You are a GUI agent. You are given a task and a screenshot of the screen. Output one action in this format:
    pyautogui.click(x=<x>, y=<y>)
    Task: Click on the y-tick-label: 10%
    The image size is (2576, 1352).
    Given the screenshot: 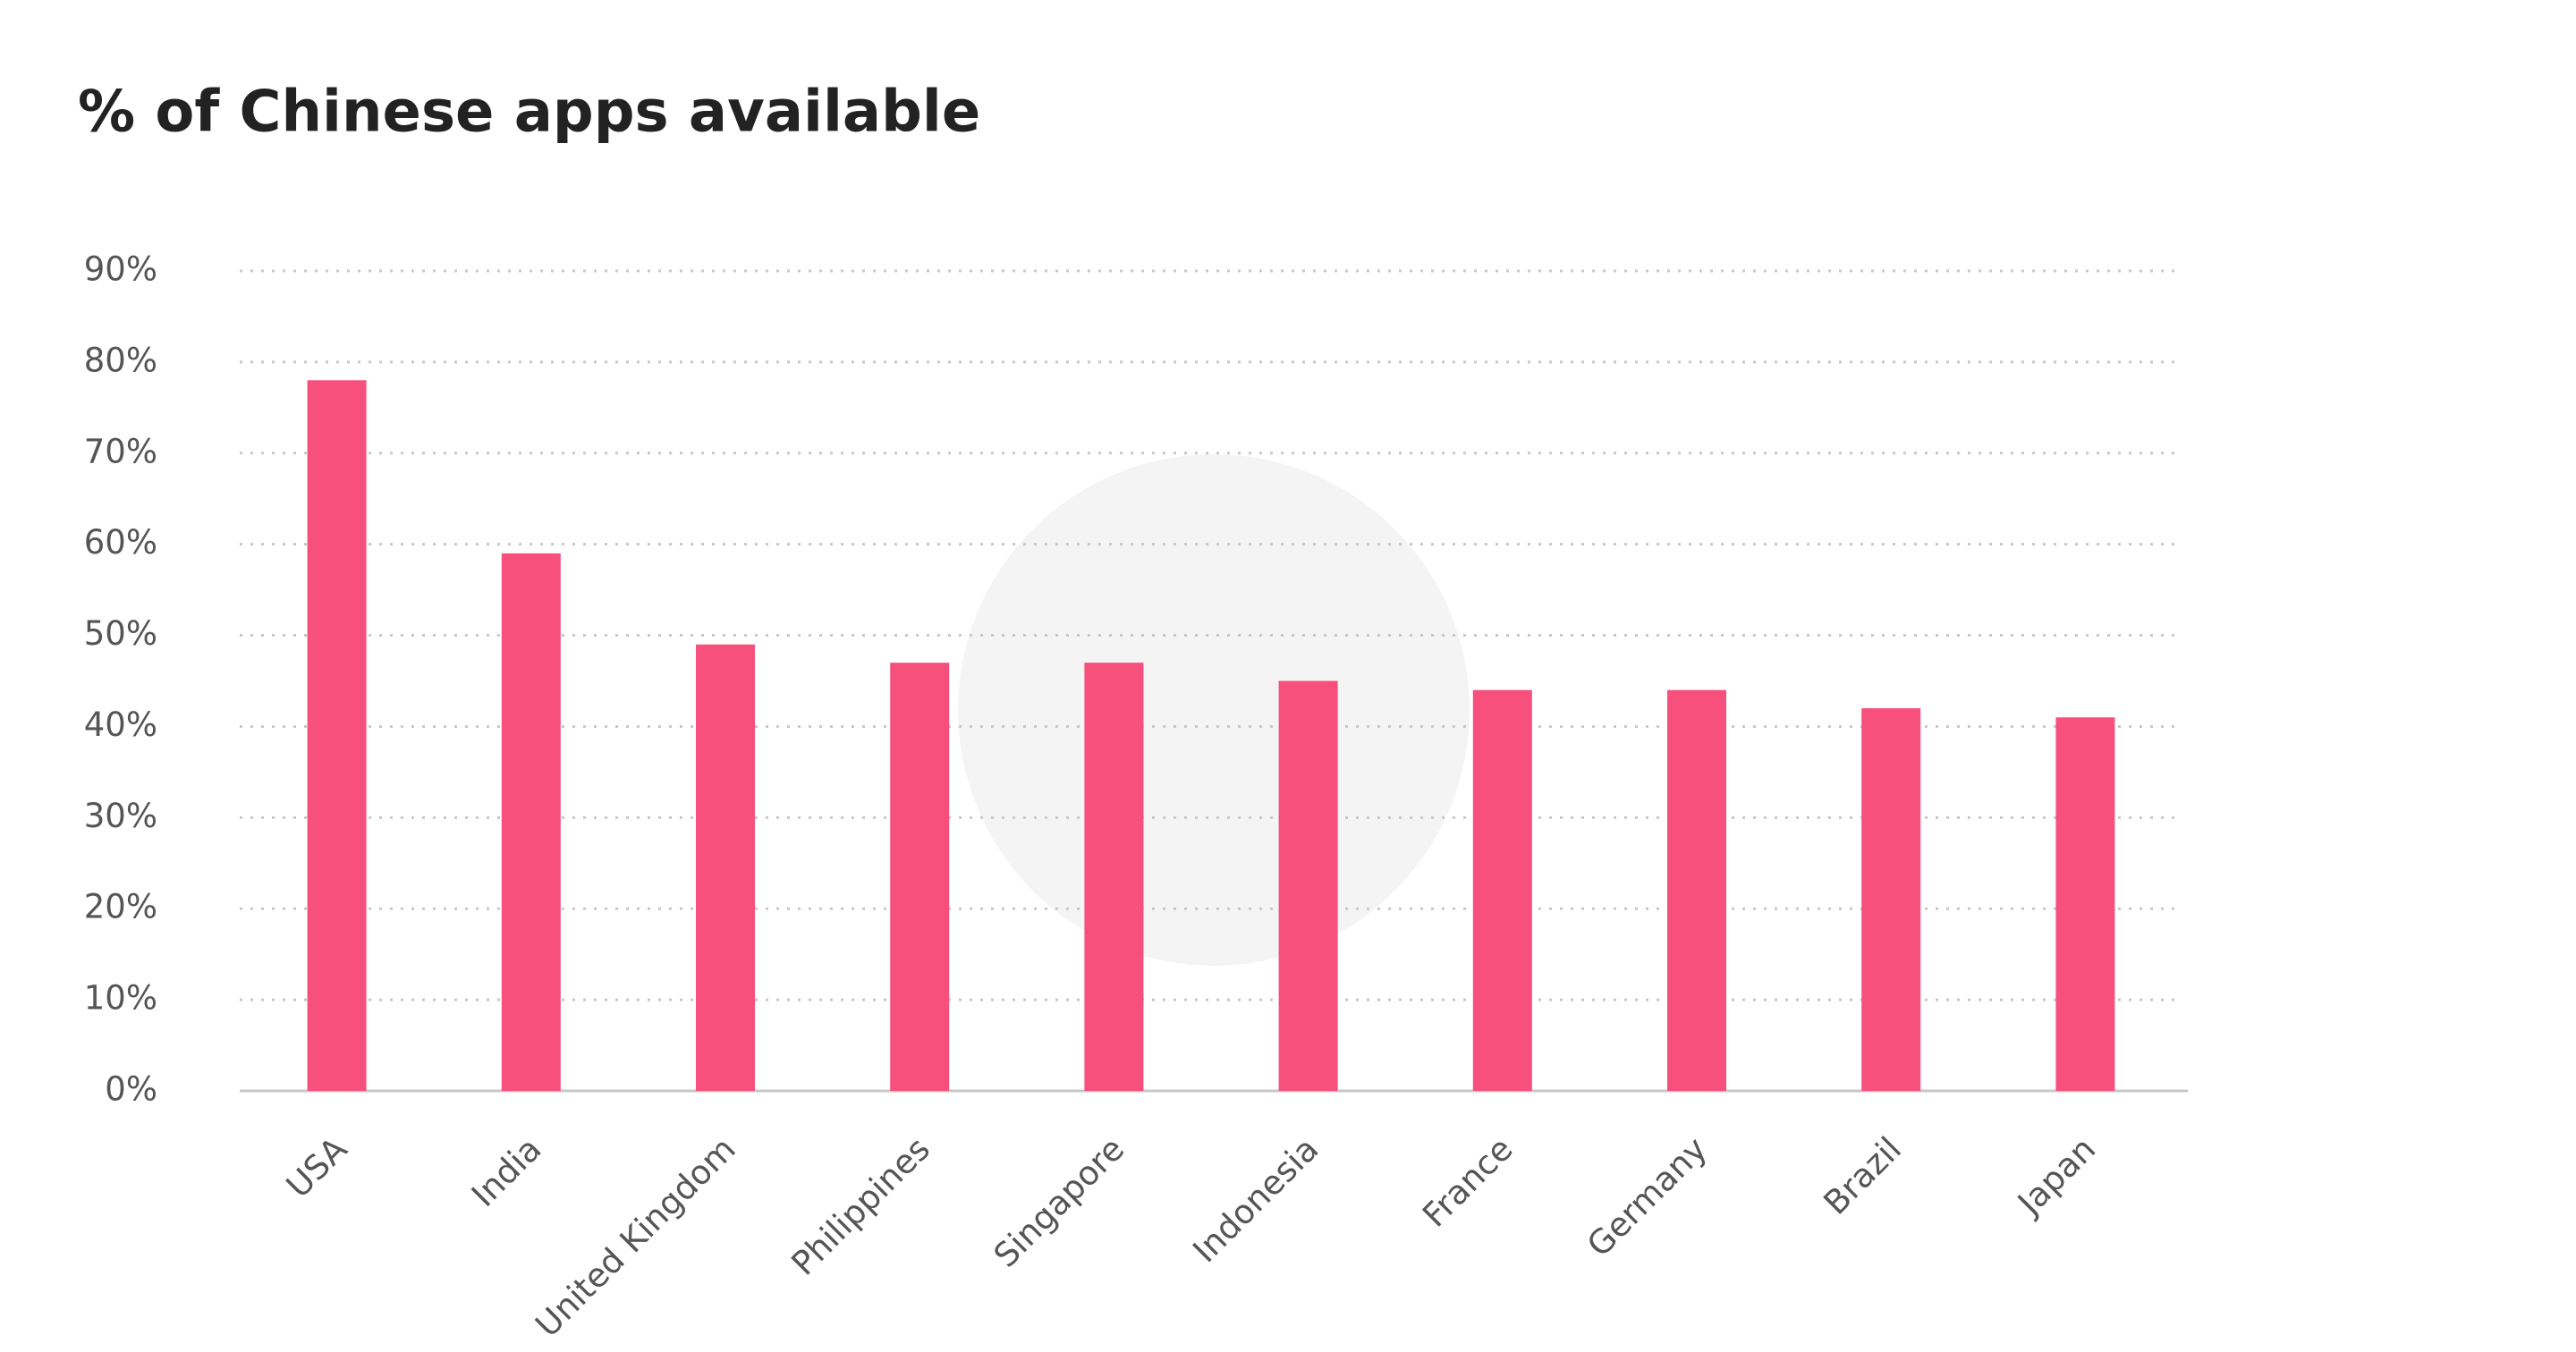 What is the action you would take?
    pyautogui.click(x=120, y=998)
    